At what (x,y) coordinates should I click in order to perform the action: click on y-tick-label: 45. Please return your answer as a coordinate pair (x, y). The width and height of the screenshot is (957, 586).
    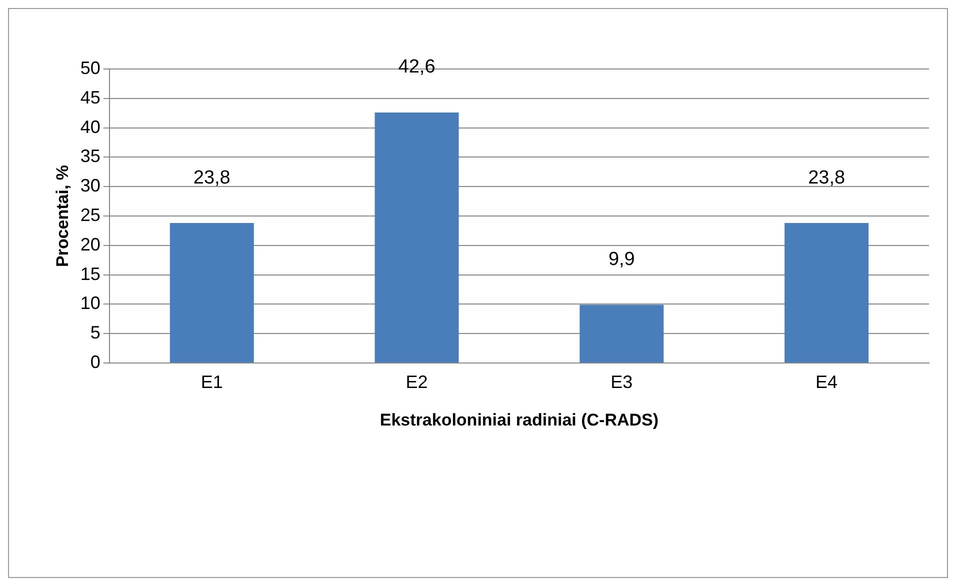
    Looking at the image, I should click on (90, 97).